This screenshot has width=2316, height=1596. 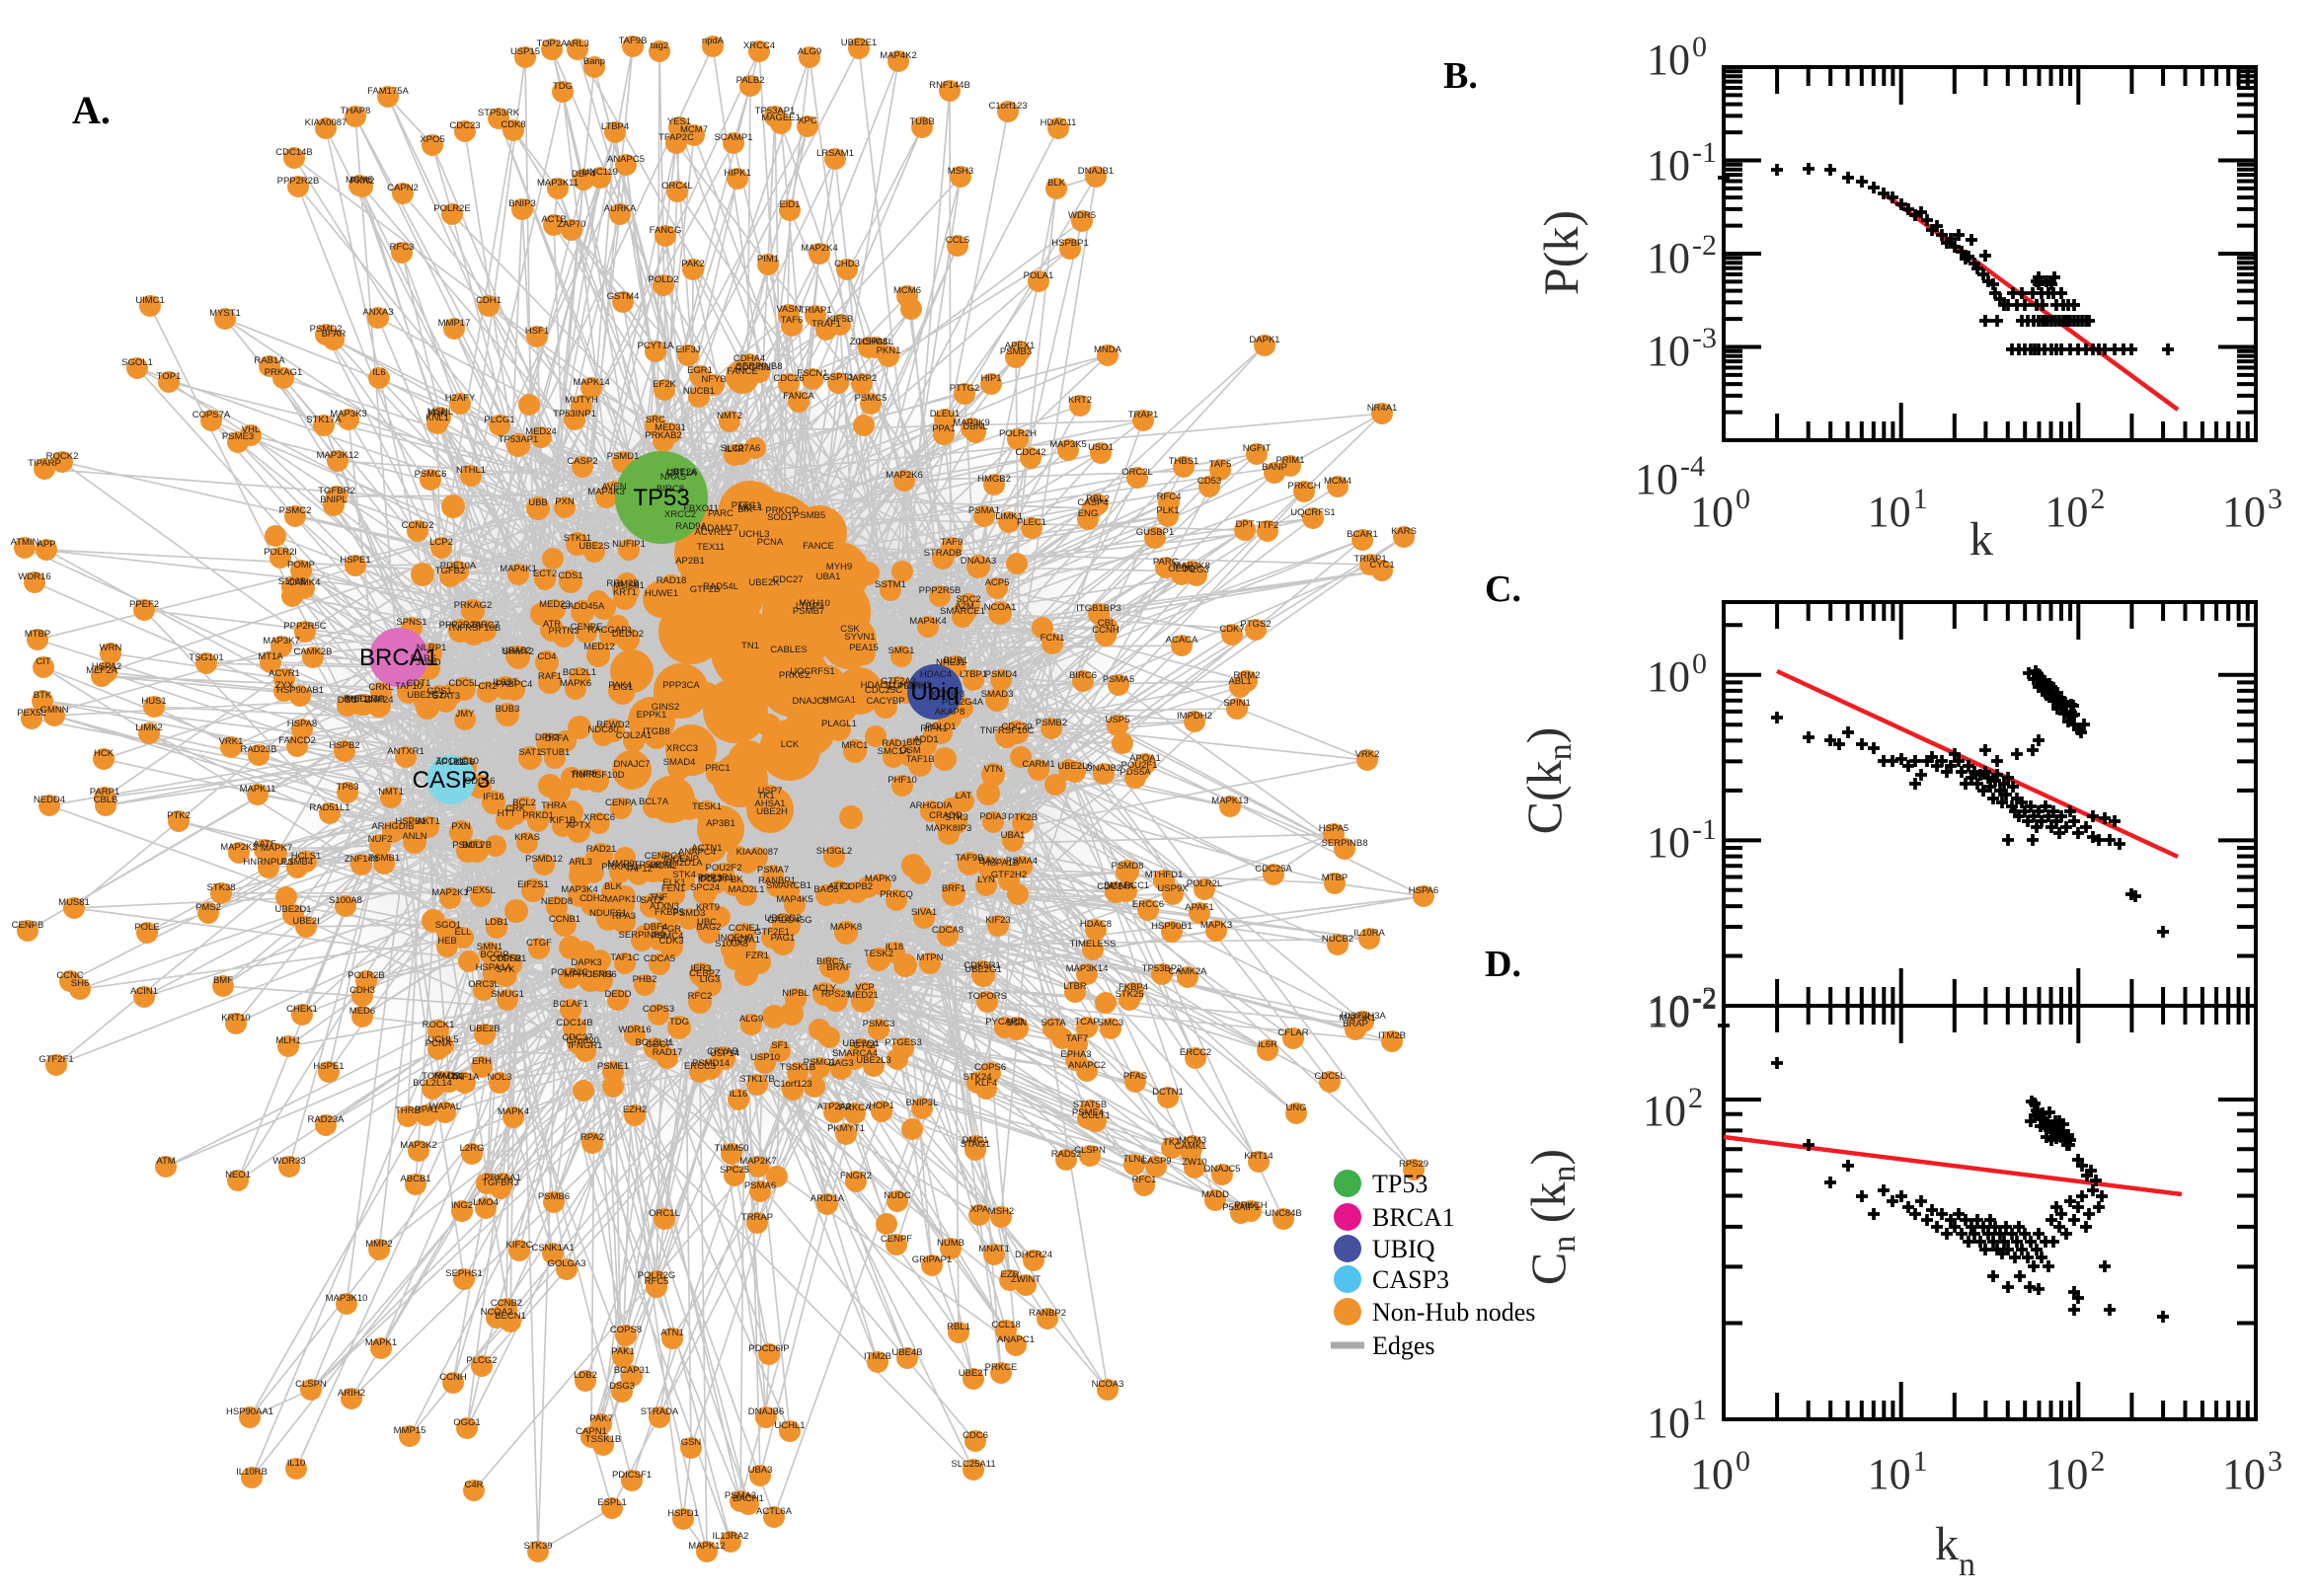 What do you see at coordinates (1148, 904) in the screenshot?
I see `svg-text: ERCC6` at bounding box center [1148, 904].